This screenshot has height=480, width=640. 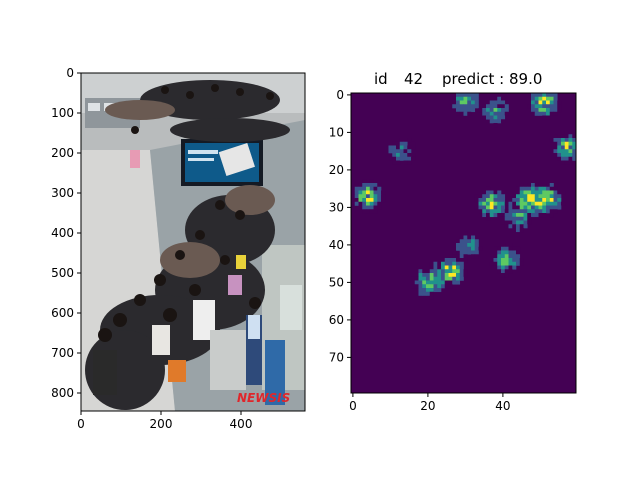 What do you see at coordinates (62, 113) in the screenshot?
I see `photo-y-tick: 100` at bounding box center [62, 113].